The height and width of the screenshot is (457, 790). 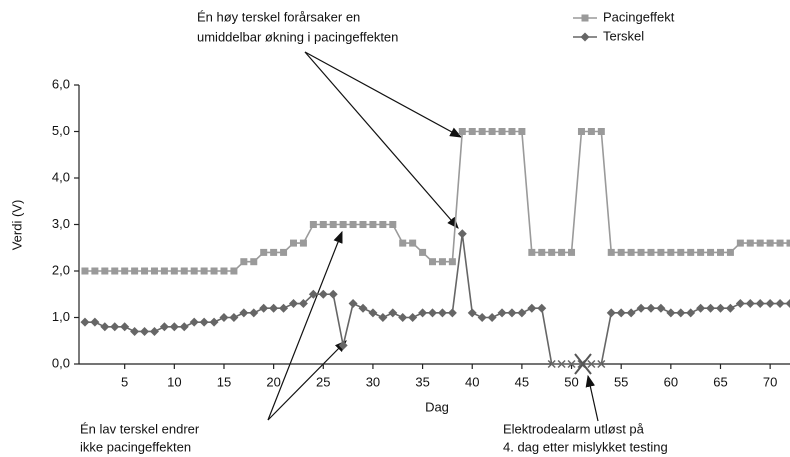 What do you see at coordinates (140, 428) in the screenshot?
I see `annotation: Én lav terskel endrer` at bounding box center [140, 428].